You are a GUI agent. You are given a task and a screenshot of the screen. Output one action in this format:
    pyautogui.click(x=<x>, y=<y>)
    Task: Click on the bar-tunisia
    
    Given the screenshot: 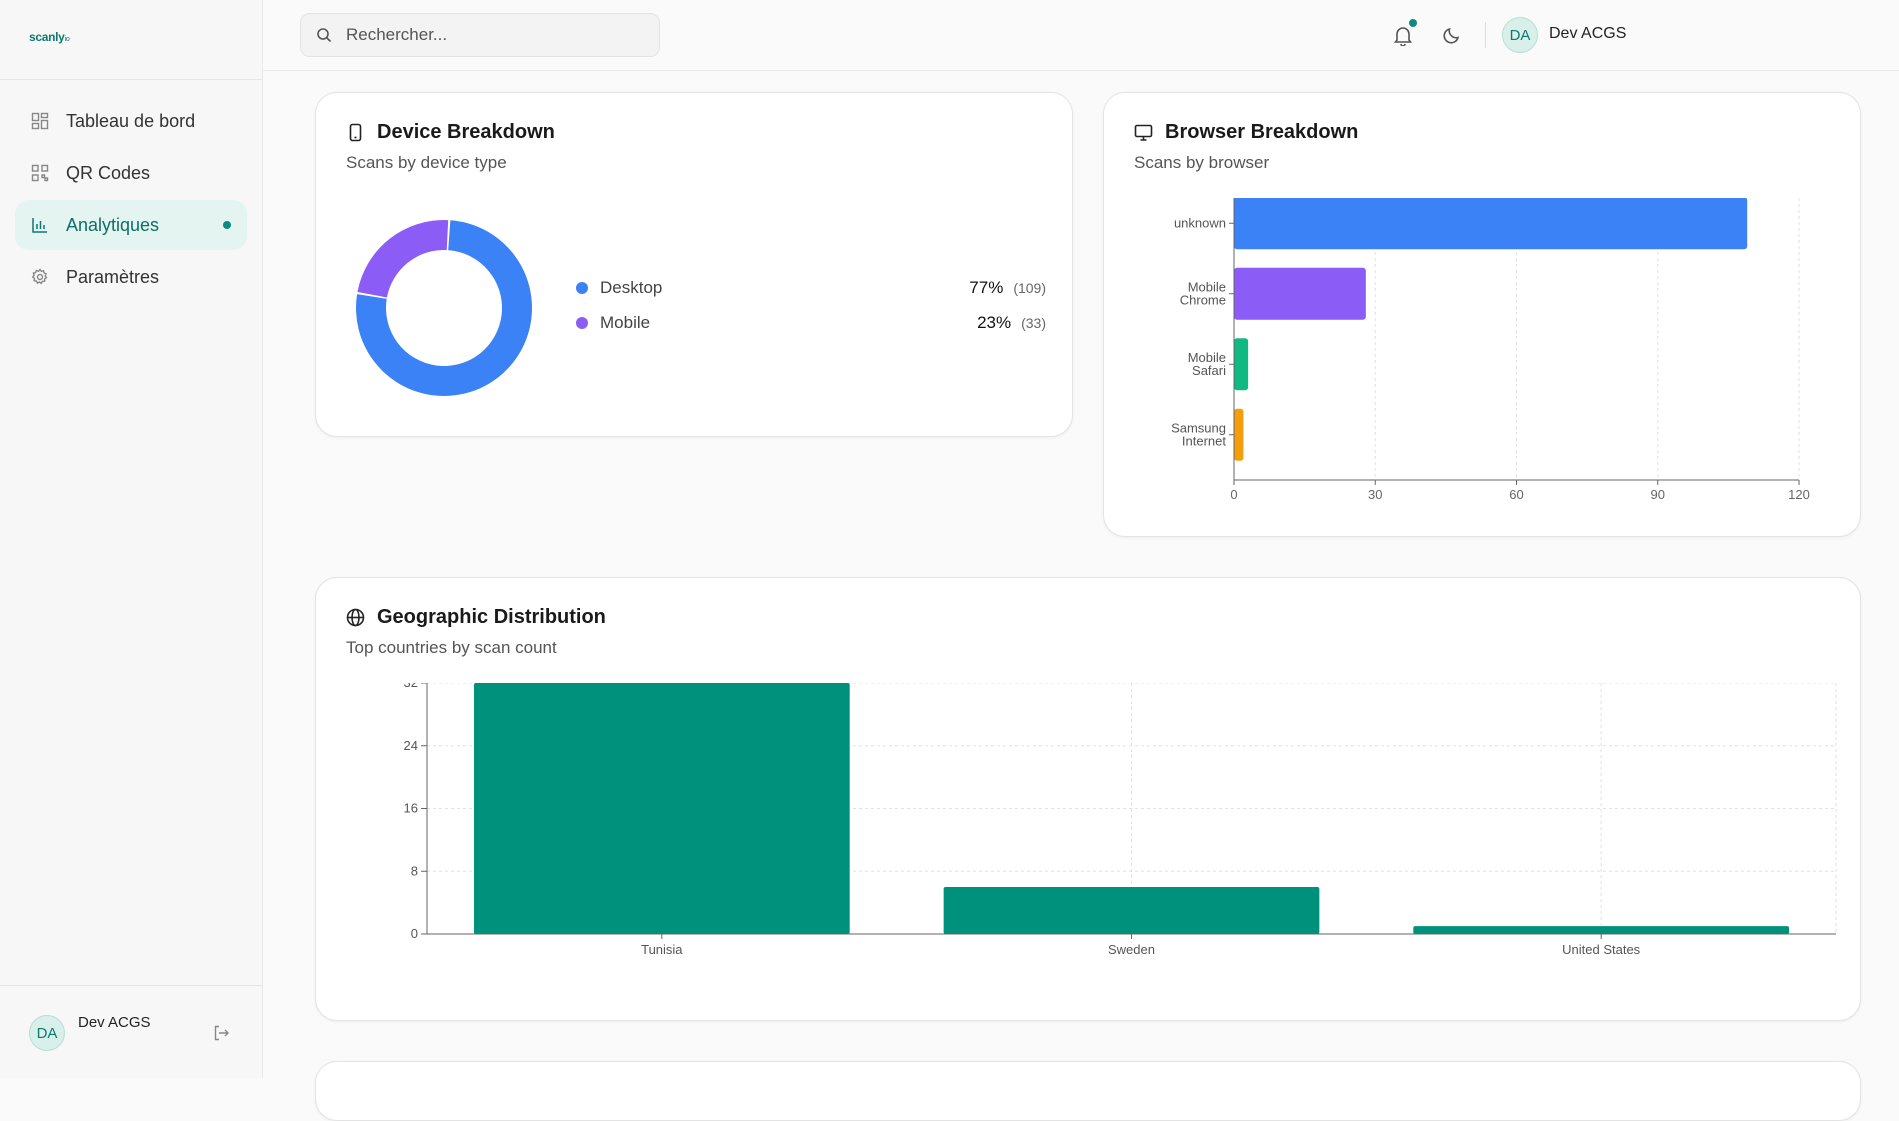 What is the action you would take?
    pyautogui.click(x=661, y=808)
    